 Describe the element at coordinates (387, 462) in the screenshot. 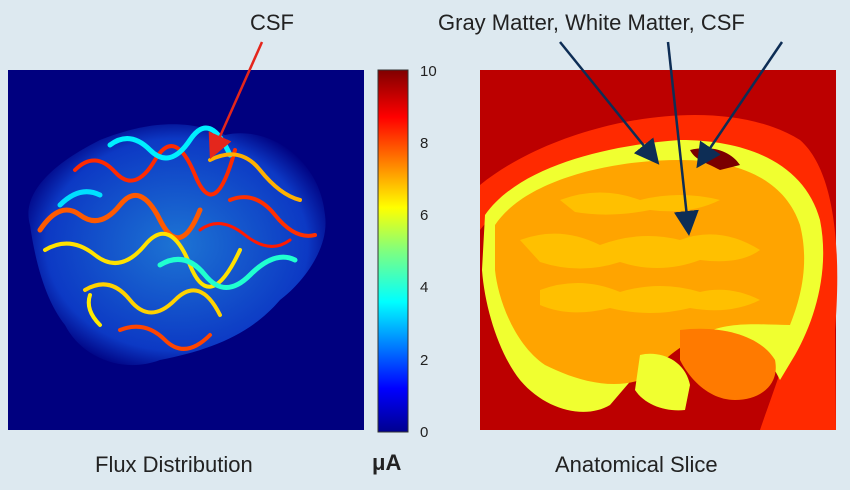

I see `colorbar-unit: μA` at that location.